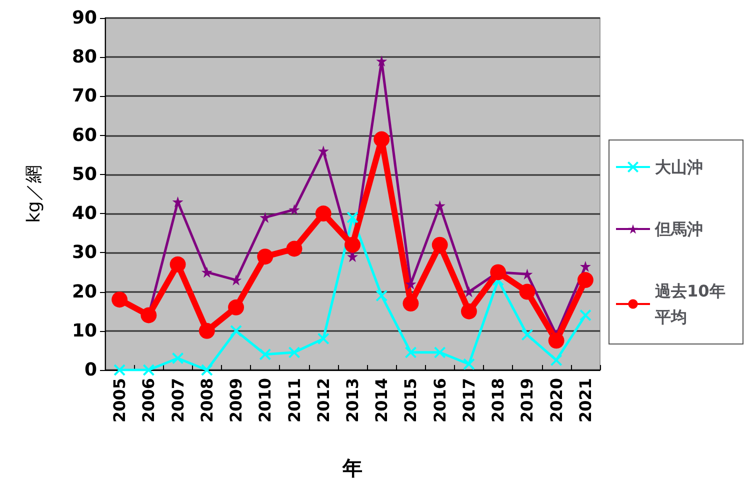  I want to click on y-axis-title: kg／網, so click(34, 194).